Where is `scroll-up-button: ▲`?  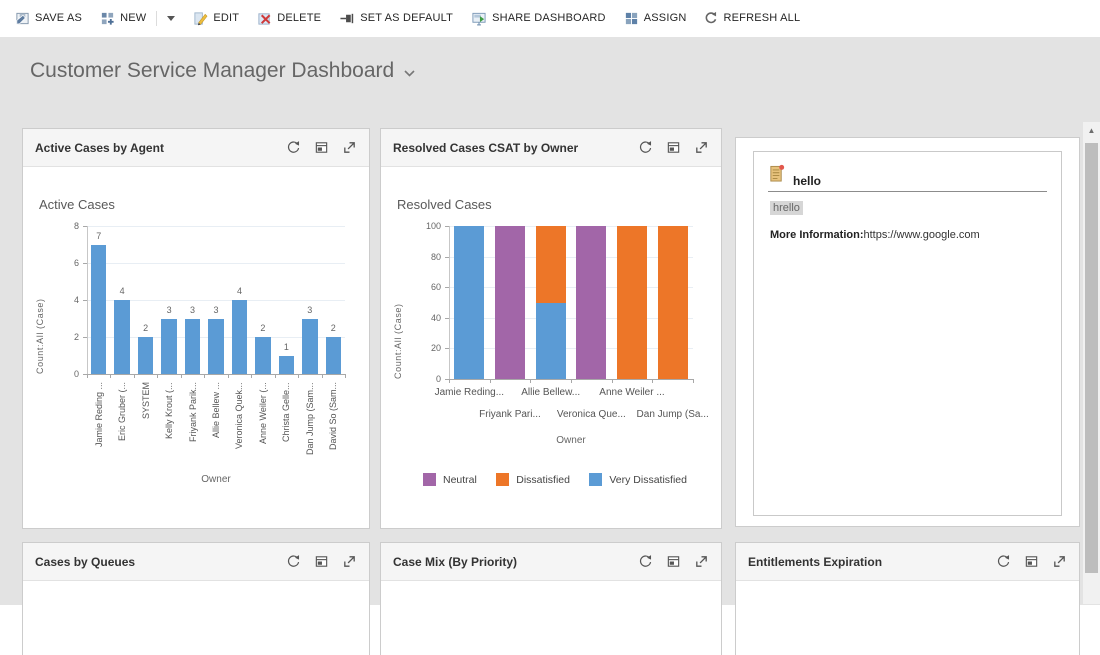
scroll-up-button: ▲ is located at coordinates (1091, 130).